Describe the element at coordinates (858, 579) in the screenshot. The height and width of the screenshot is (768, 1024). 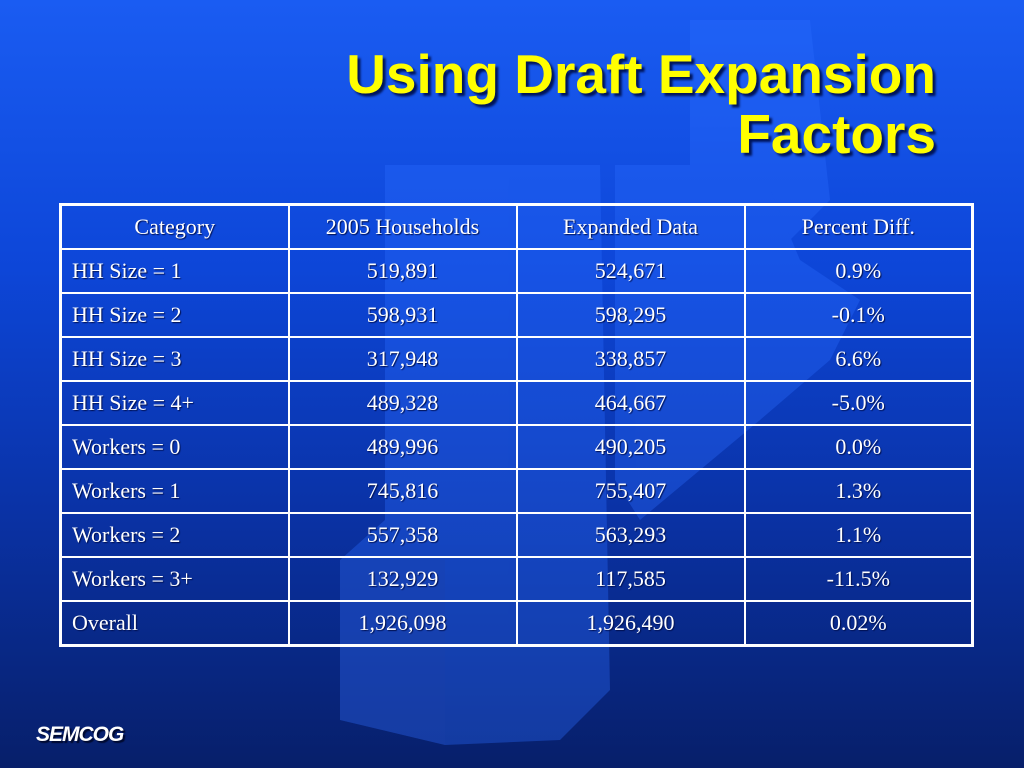
I see `percent-diff-cell: -11.5%` at that location.